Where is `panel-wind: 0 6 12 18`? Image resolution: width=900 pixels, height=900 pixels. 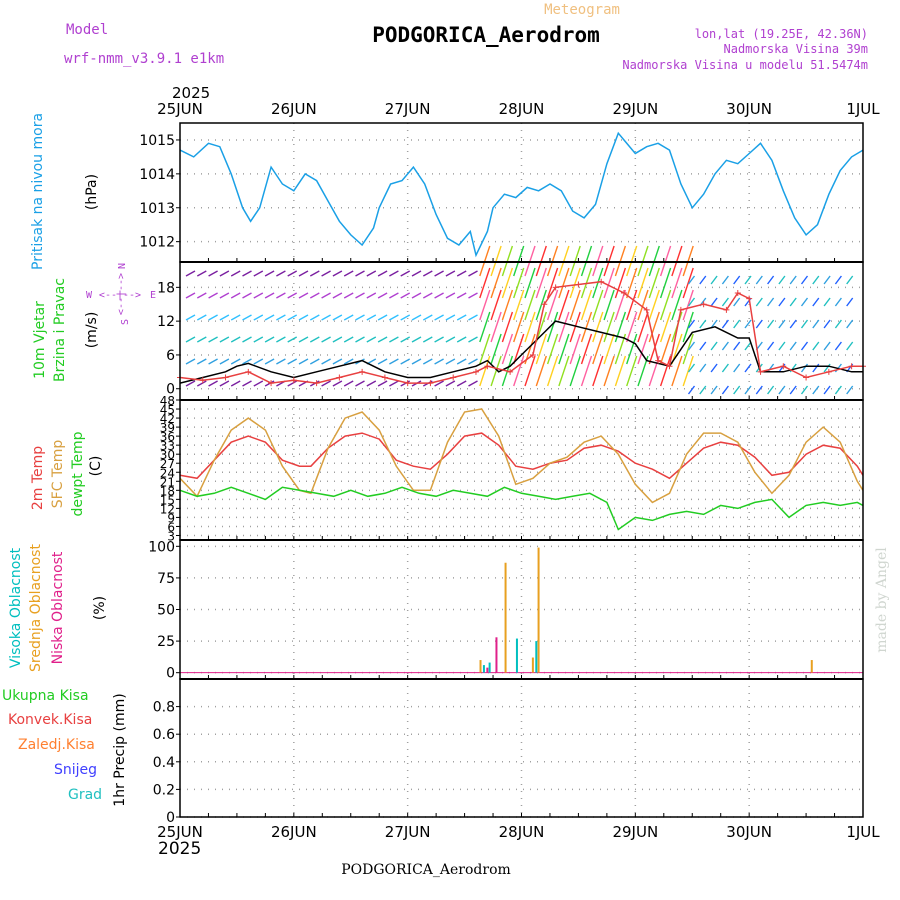
panel-wind: 0 6 12 18 is located at coordinates (511, 323).